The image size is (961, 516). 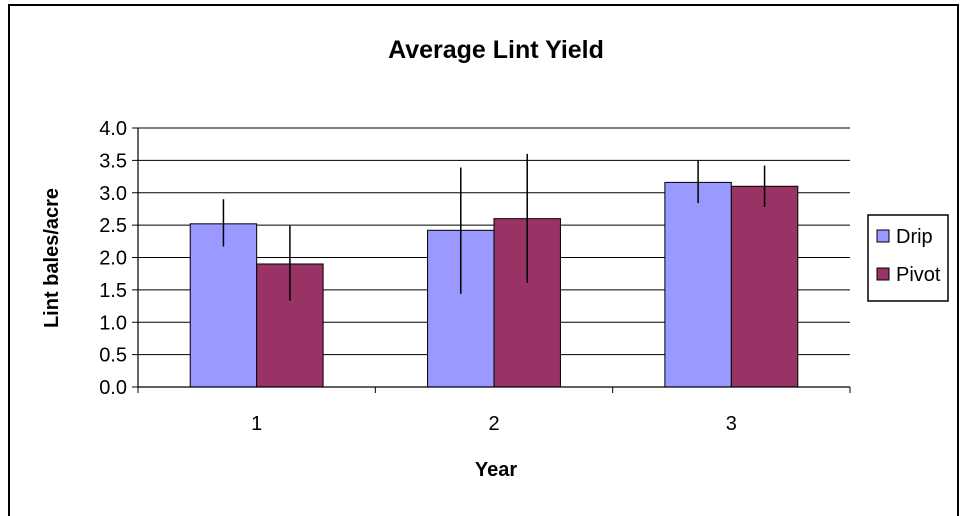 I want to click on y-tick-label: 3.0, so click(x=113, y=194).